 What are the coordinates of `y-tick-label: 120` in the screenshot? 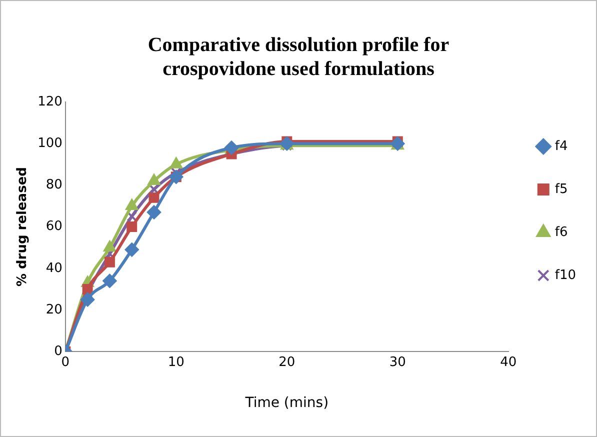 It's located at (50, 102).